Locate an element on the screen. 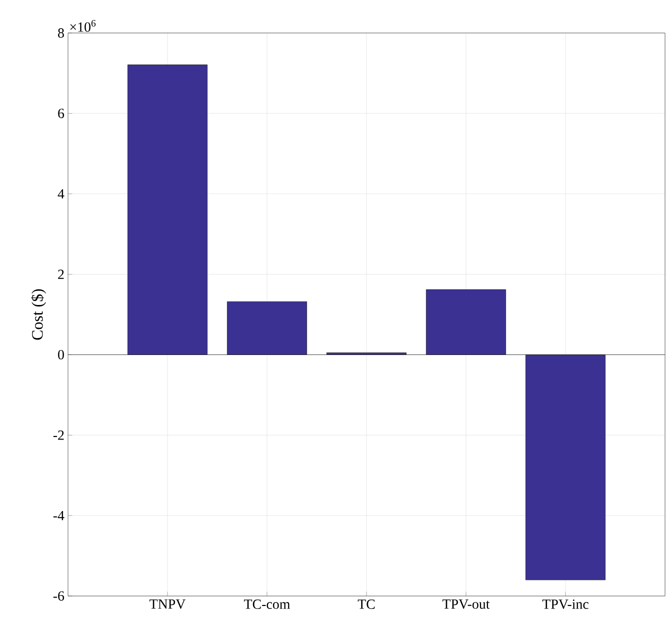 The width and height of the screenshot is (666, 628). y-tick-label: 0 is located at coordinates (61, 355).